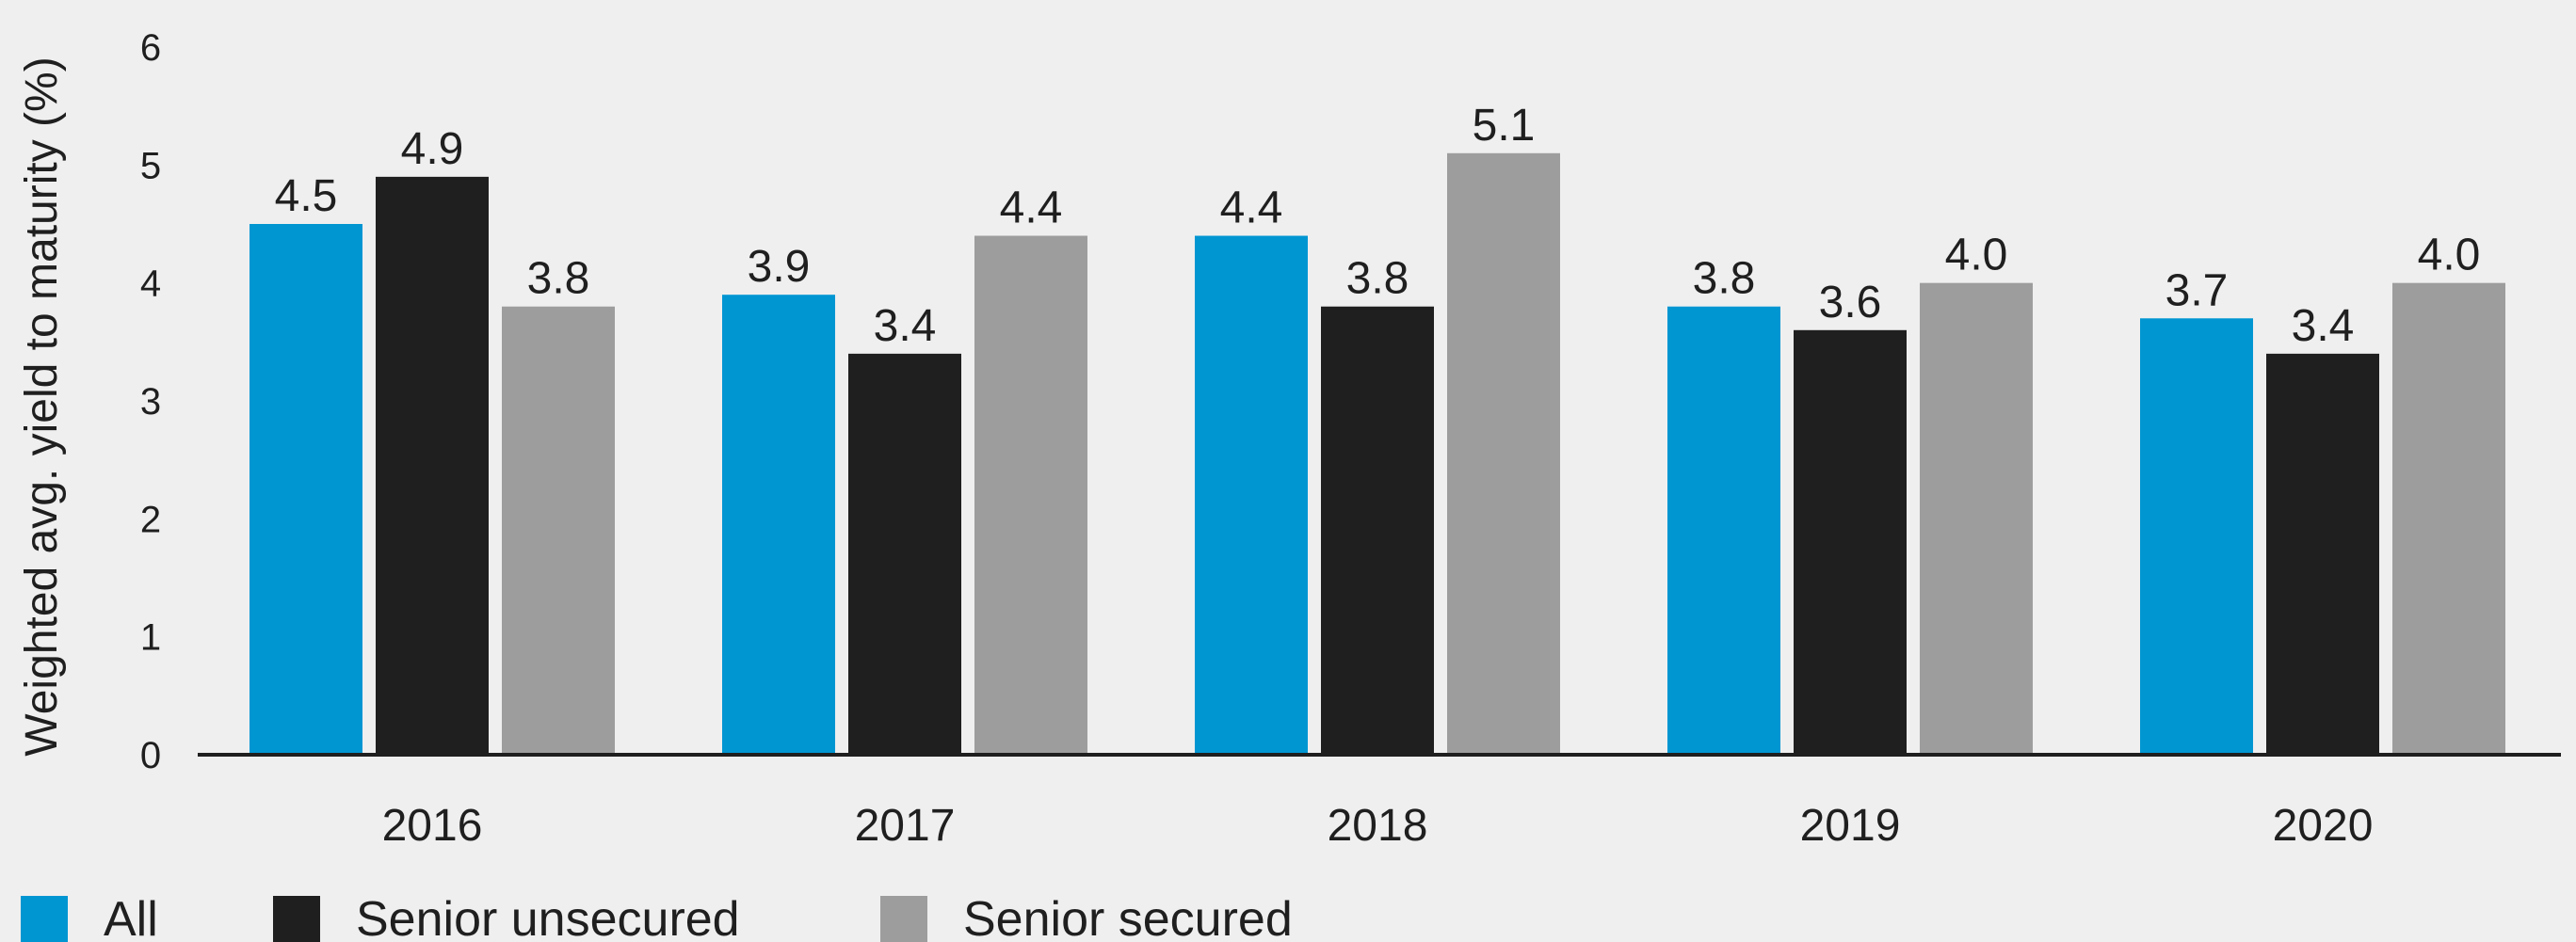 The height and width of the screenshot is (942, 2576). Describe the element at coordinates (1128, 917) in the screenshot. I see `legend-label: Senior secured` at that location.